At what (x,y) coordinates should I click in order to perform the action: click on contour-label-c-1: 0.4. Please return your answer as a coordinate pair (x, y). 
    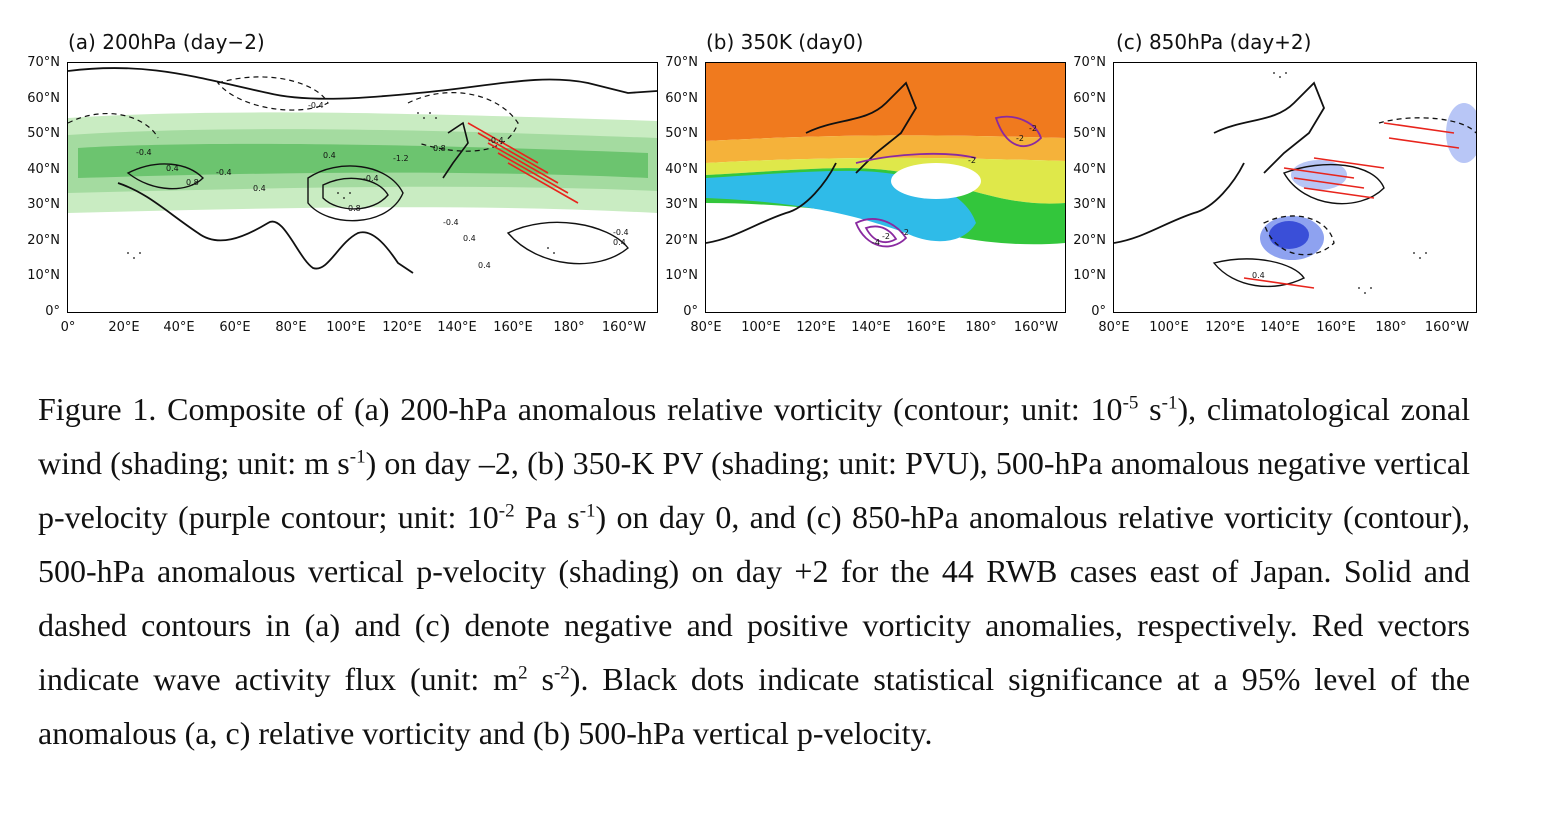
    Looking at the image, I should click on (1258, 275).